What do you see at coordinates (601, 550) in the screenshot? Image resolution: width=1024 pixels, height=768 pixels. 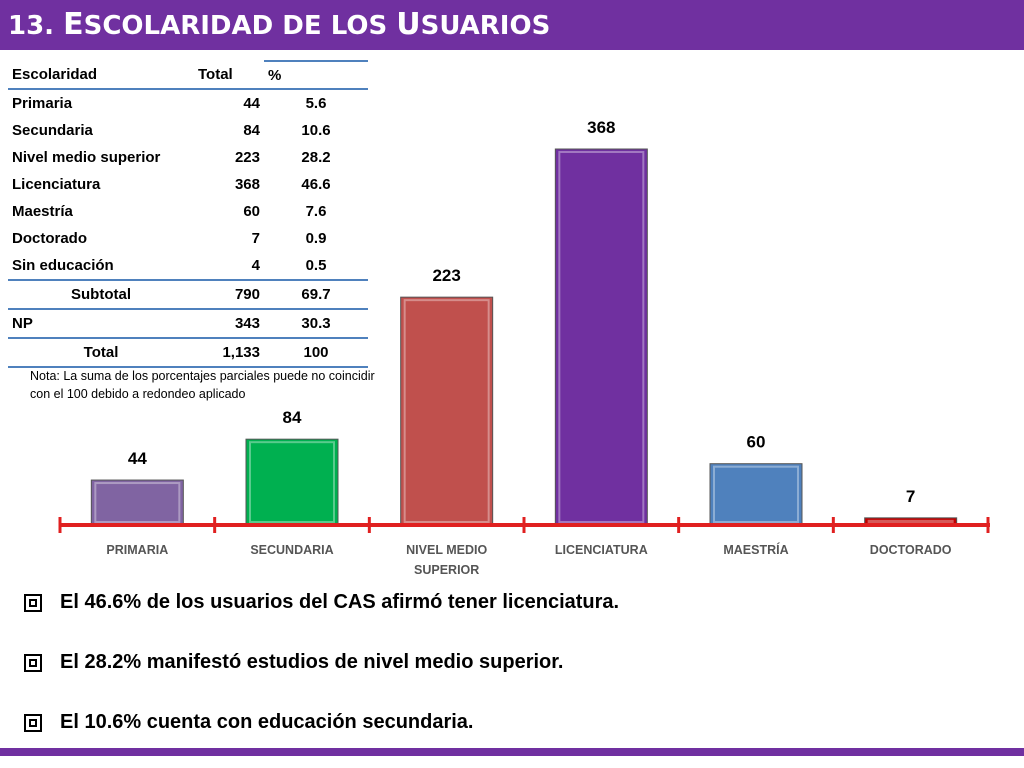 I see `category-label: LICENCIATURA` at bounding box center [601, 550].